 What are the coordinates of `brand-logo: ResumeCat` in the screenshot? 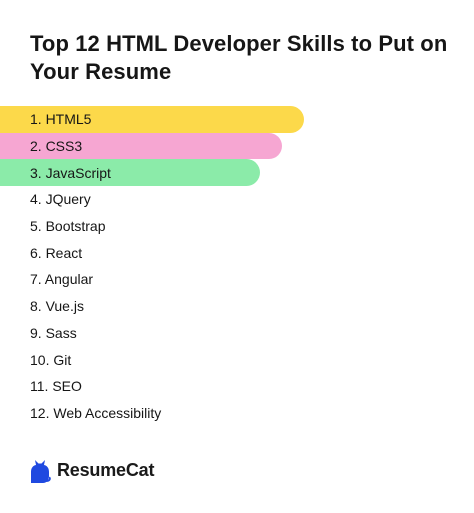 It's located at (91, 470).